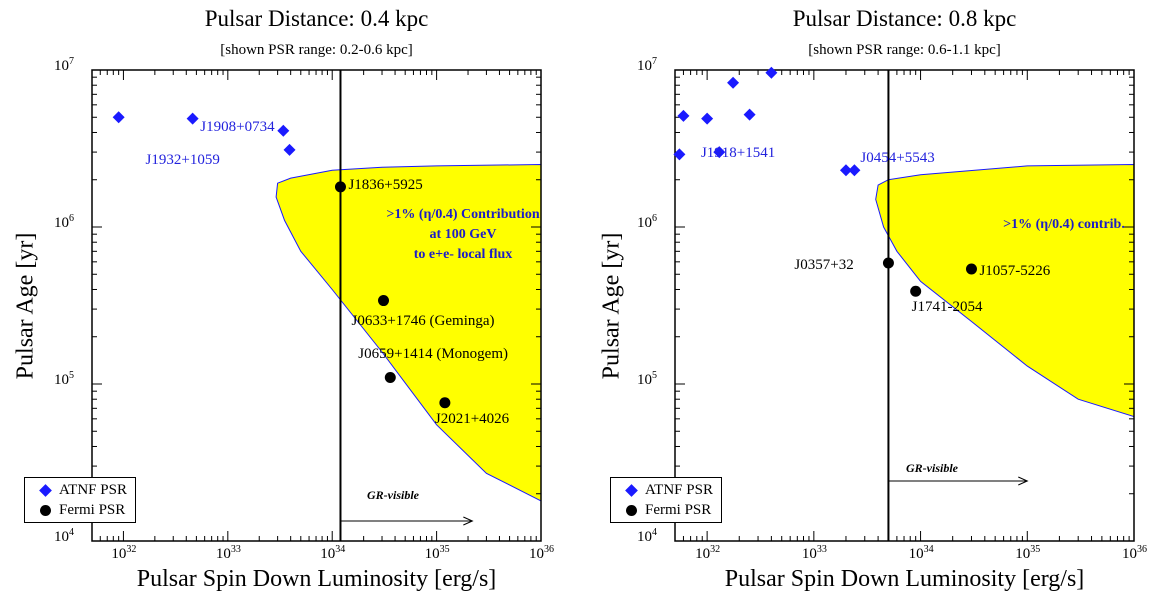 This screenshot has height=597, width=1172. What do you see at coordinates (904, 18) in the screenshot?
I see `chart-title: Pulsar Distance: 0.8 kpc` at bounding box center [904, 18].